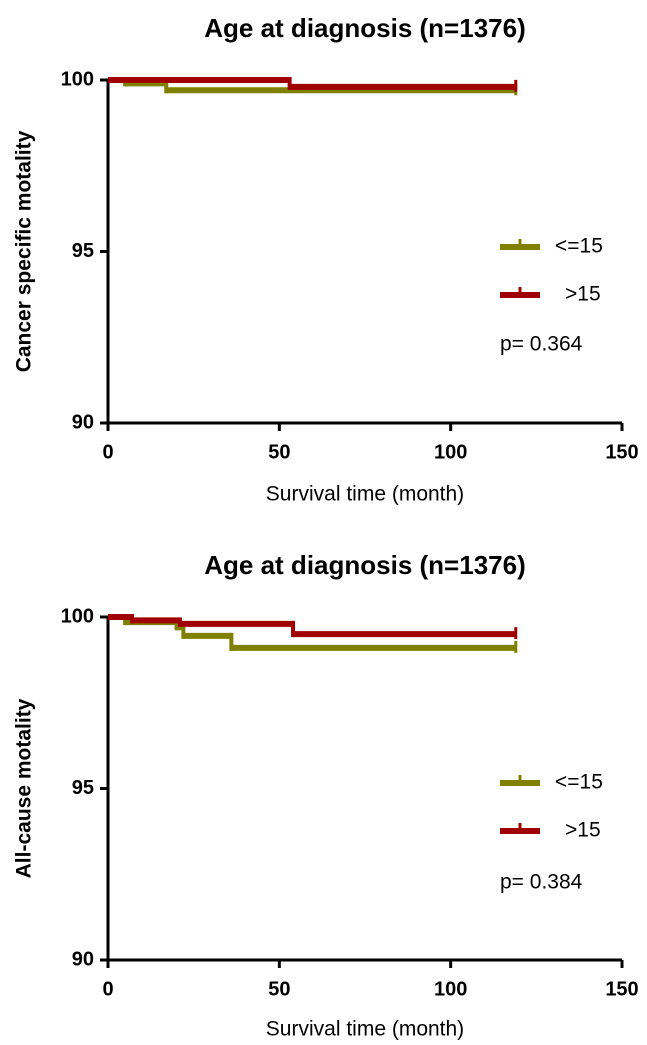  Describe the element at coordinates (24, 788) in the screenshot. I see `y-axis-label: All-cause motality` at that location.